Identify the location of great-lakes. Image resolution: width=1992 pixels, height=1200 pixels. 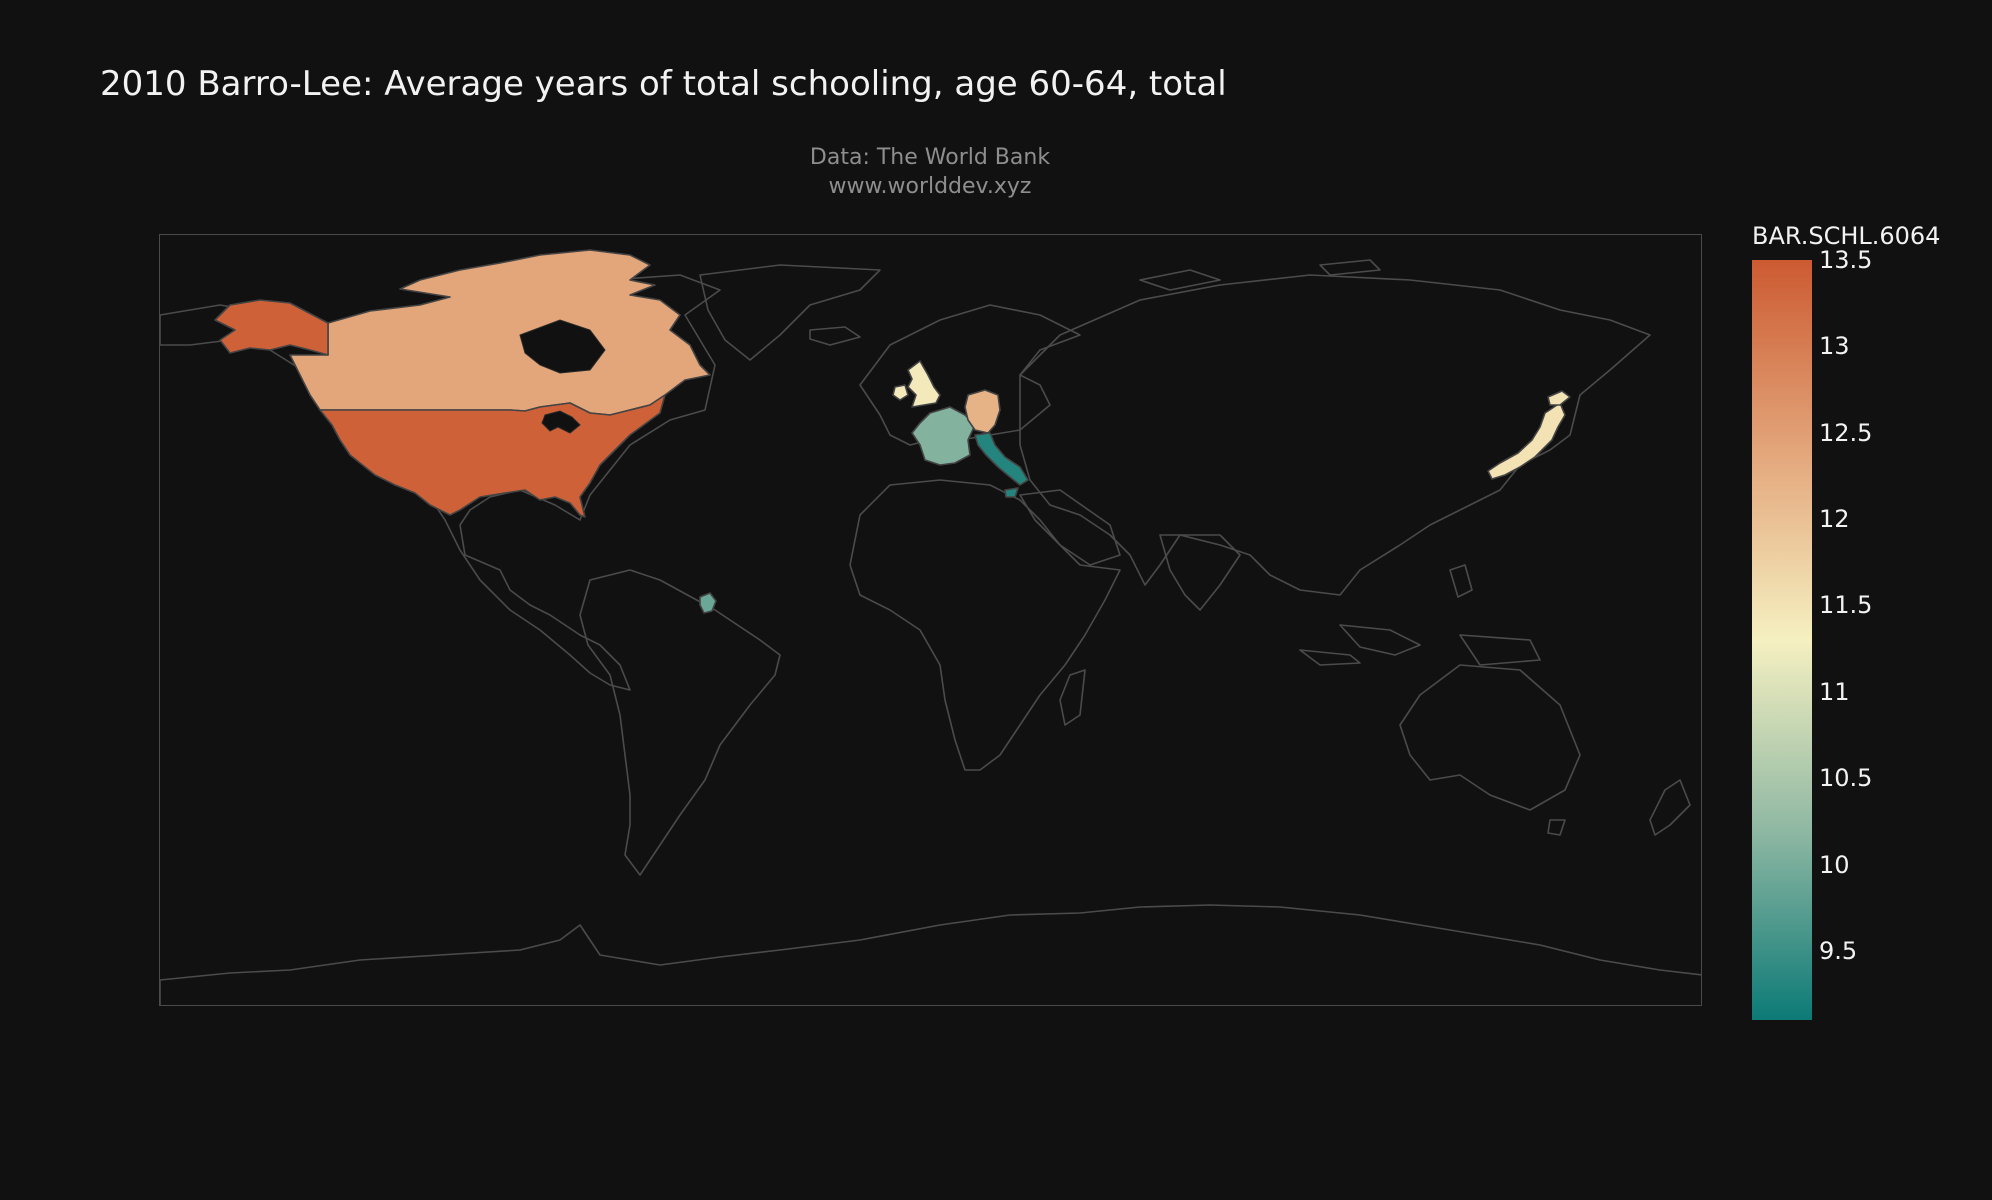
(561, 422).